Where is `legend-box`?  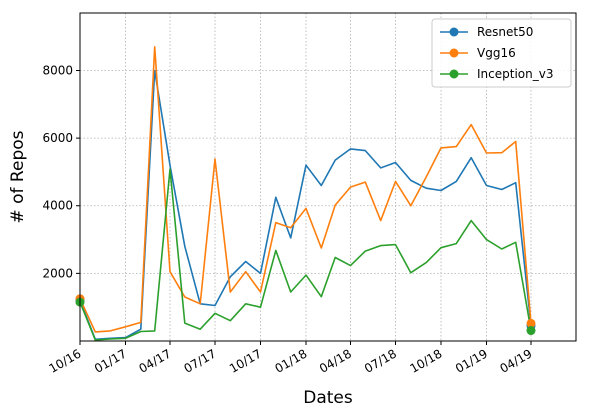
legend-box is located at coordinates (501, 53).